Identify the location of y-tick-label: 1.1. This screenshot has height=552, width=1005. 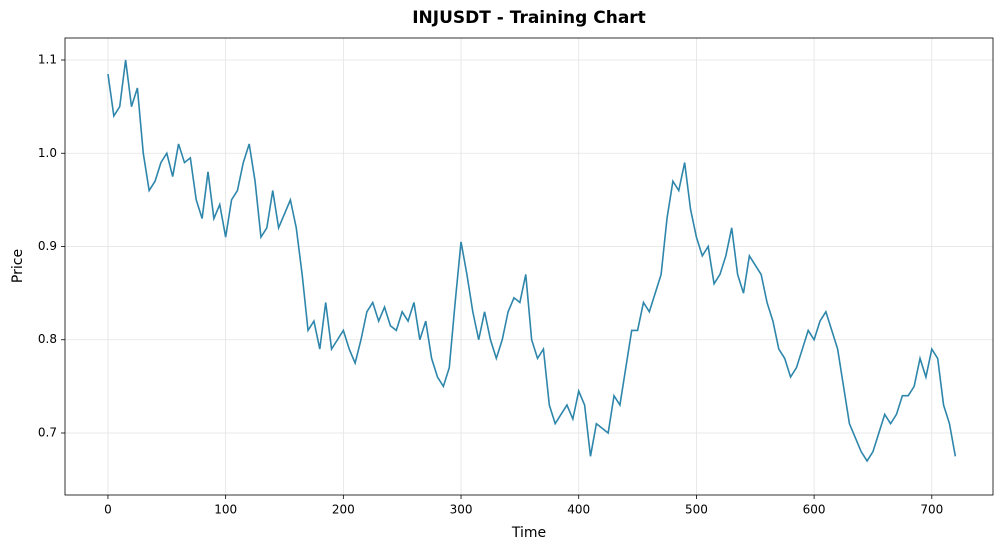
(47, 60).